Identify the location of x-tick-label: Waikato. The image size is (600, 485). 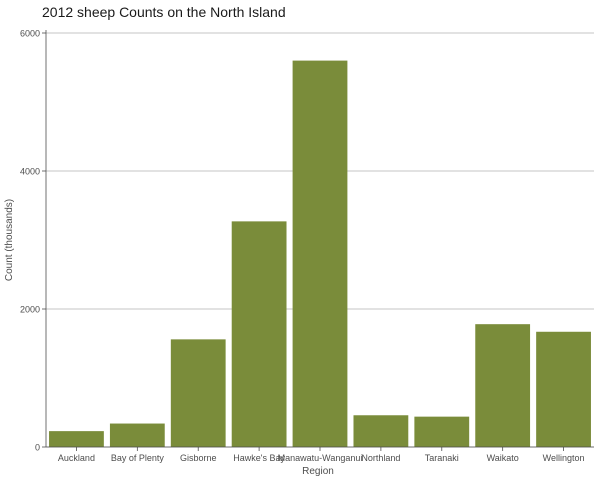
(503, 458).